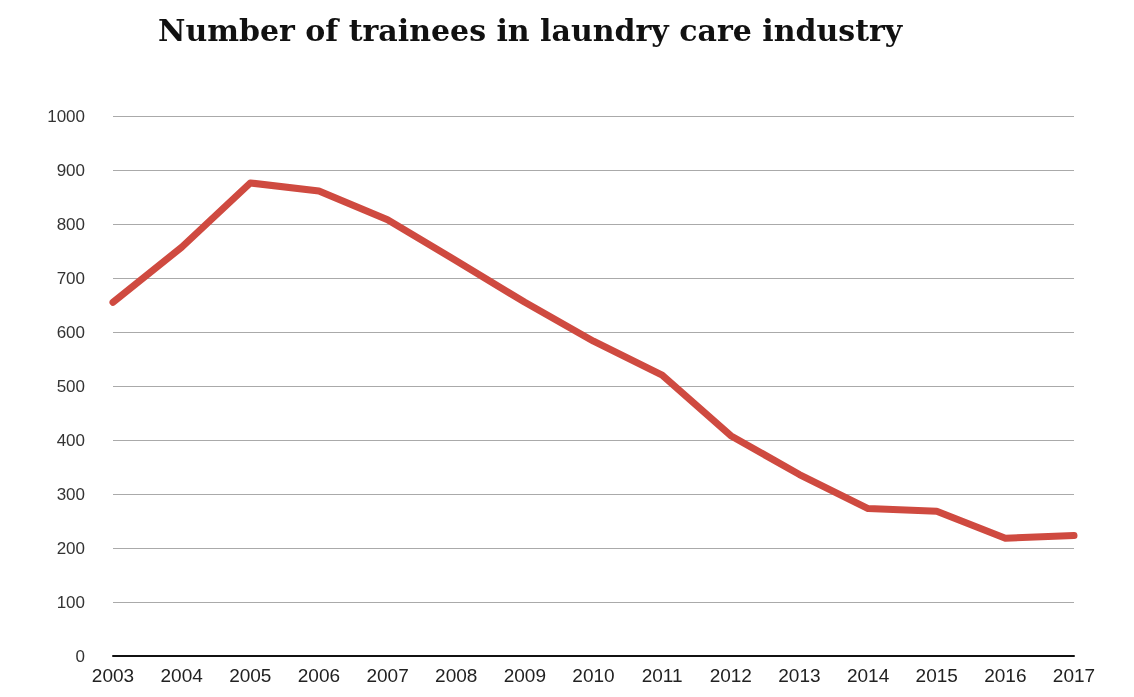 The height and width of the screenshot is (697, 1134). Describe the element at coordinates (730, 675) in the screenshot. I see `x-tick-label: 2012` at that location.